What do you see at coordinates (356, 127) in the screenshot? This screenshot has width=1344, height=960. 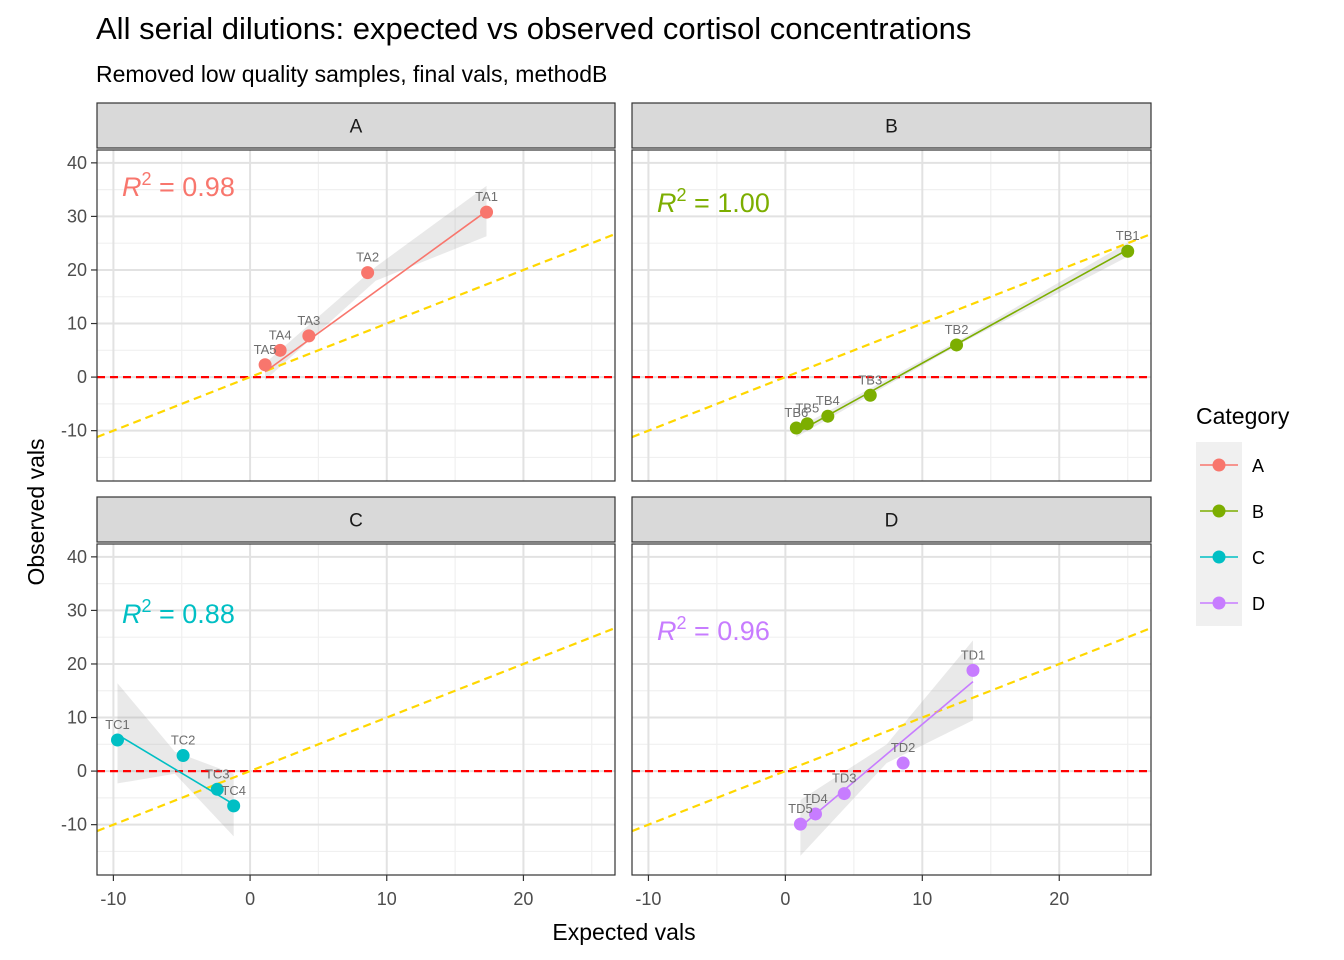 I see `facet-strip-label: A` at bounding box center [356, 127].